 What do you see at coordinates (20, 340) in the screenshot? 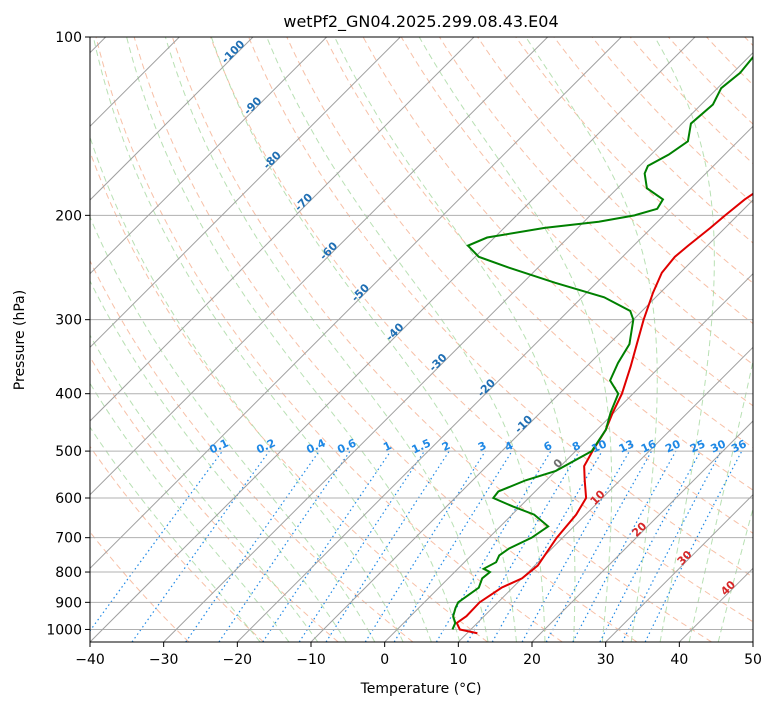
I see `y-axis-label: Pressure (hPa)` at bounding box center [20, 340].